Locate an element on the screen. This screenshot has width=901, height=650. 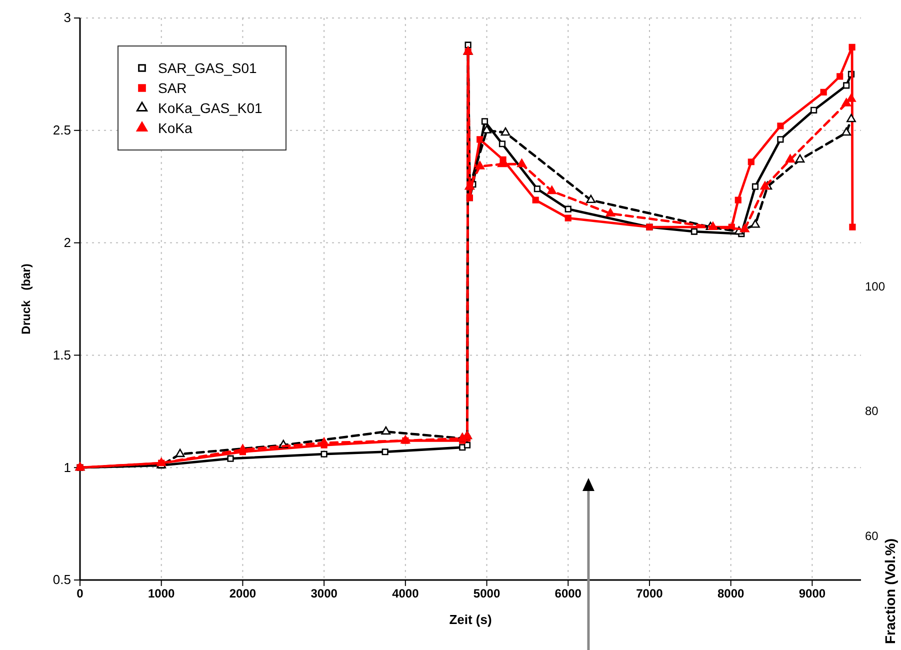
legend-label: KoKa_GAS_K01 is located at coordinates (210, 108).